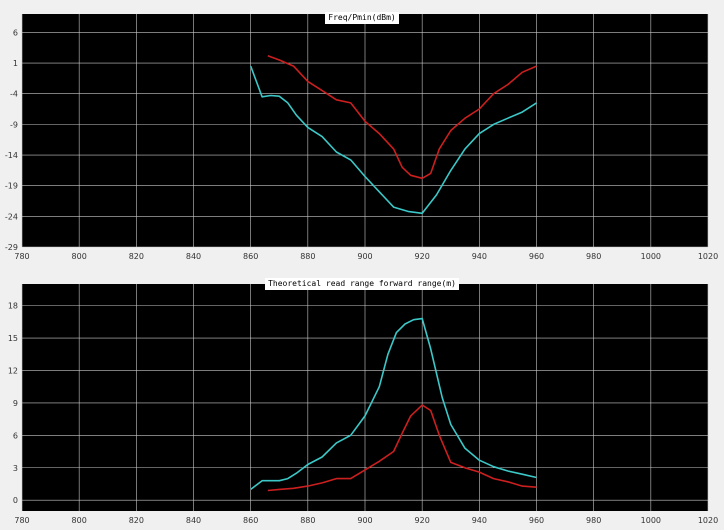 This screenshot has width=724, height=530. What do you see at coordinates (15, 468) in the screenshot?
I see `y-tick-label: 3` at bounding box center [15, 468].